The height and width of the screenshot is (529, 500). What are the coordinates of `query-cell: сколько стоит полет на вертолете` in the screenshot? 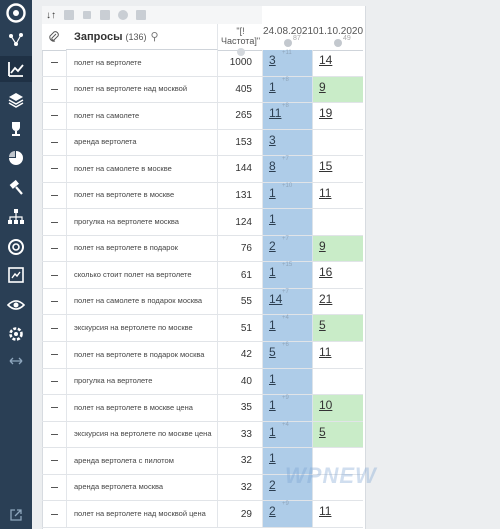 It's located at (142, 275).